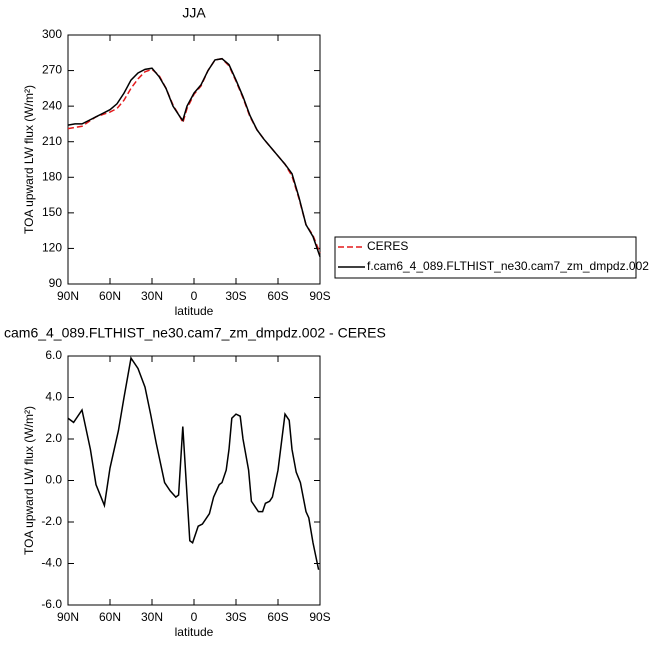 Image resolution: width=654 pixels, height=653 pixels. Describe the element at coordinates (485, 257) in the screenshot. I see `legend-box` at that location.